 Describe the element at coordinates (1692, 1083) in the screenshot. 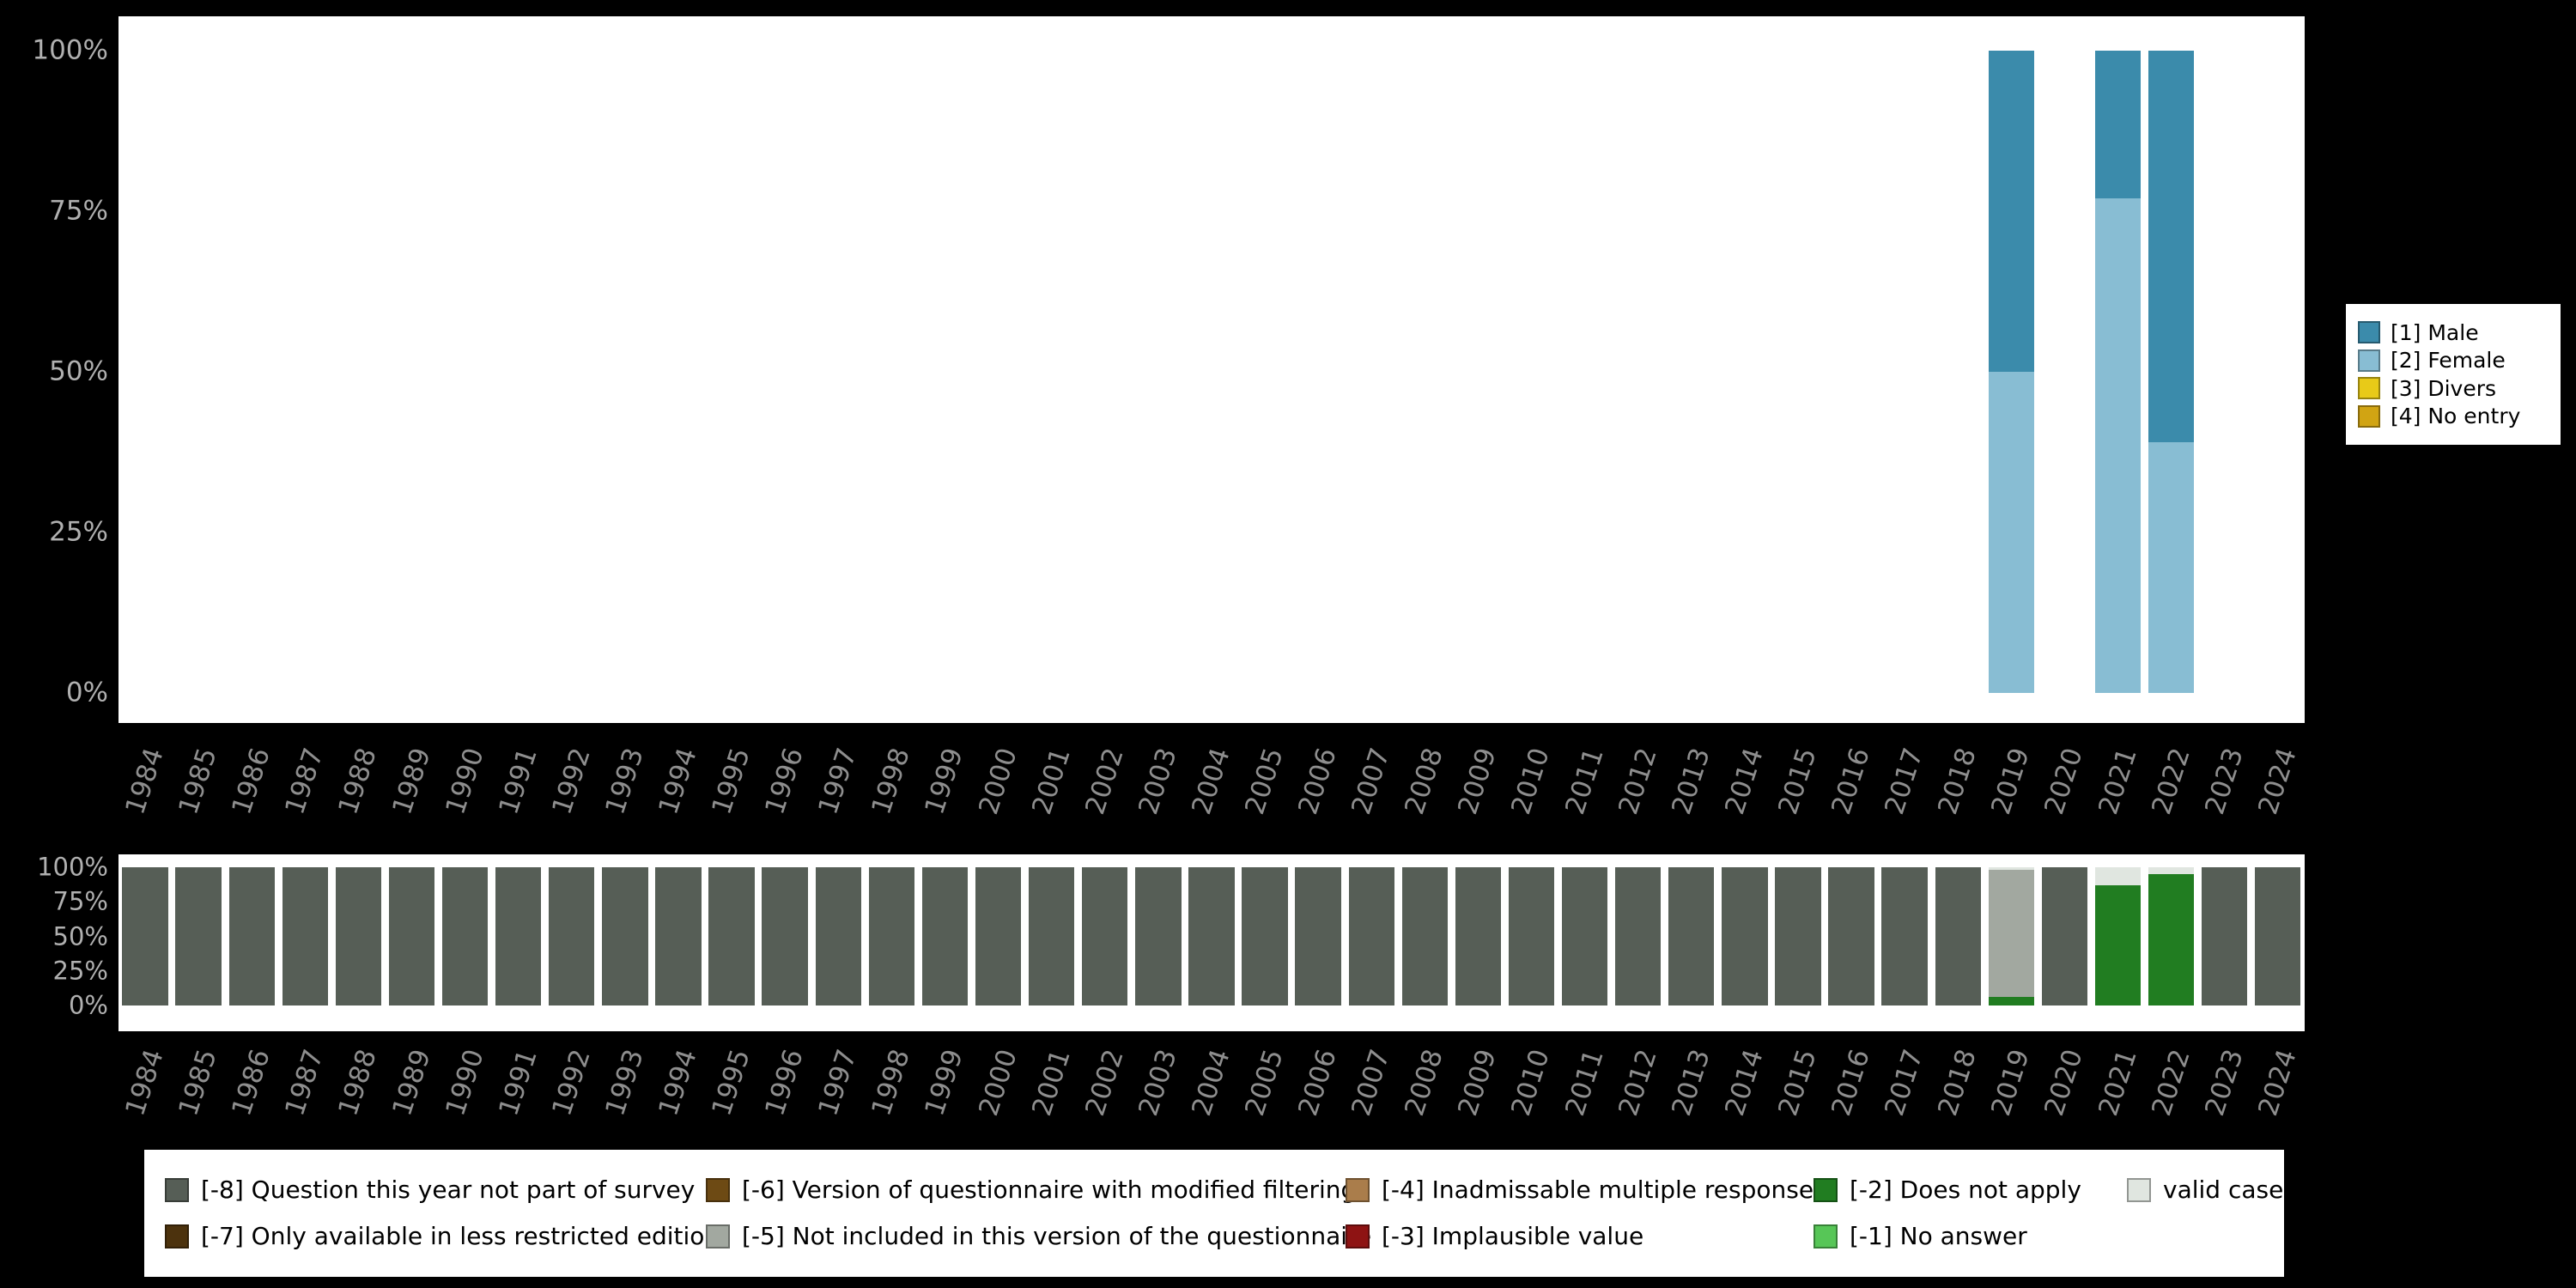

I see `x-tick-slot: 2013` at that location.